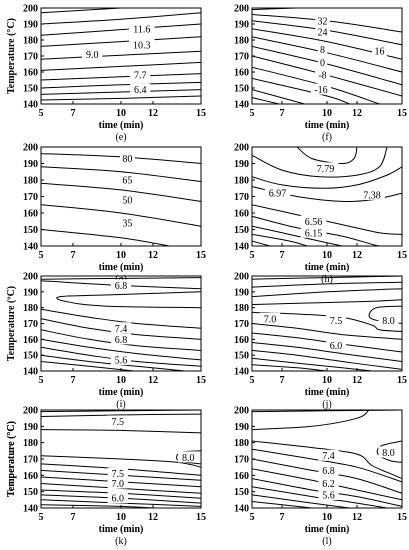 The image size is (409, 550). I want to click on contour-label: -16, so click(320, 90).